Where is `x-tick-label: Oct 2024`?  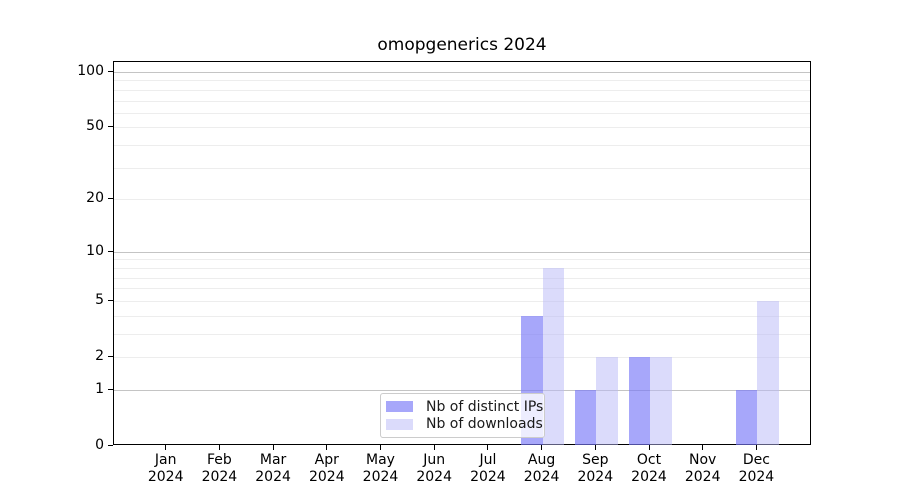 x-tick-label: Oct 2024 is located at coordinates (649, 468).